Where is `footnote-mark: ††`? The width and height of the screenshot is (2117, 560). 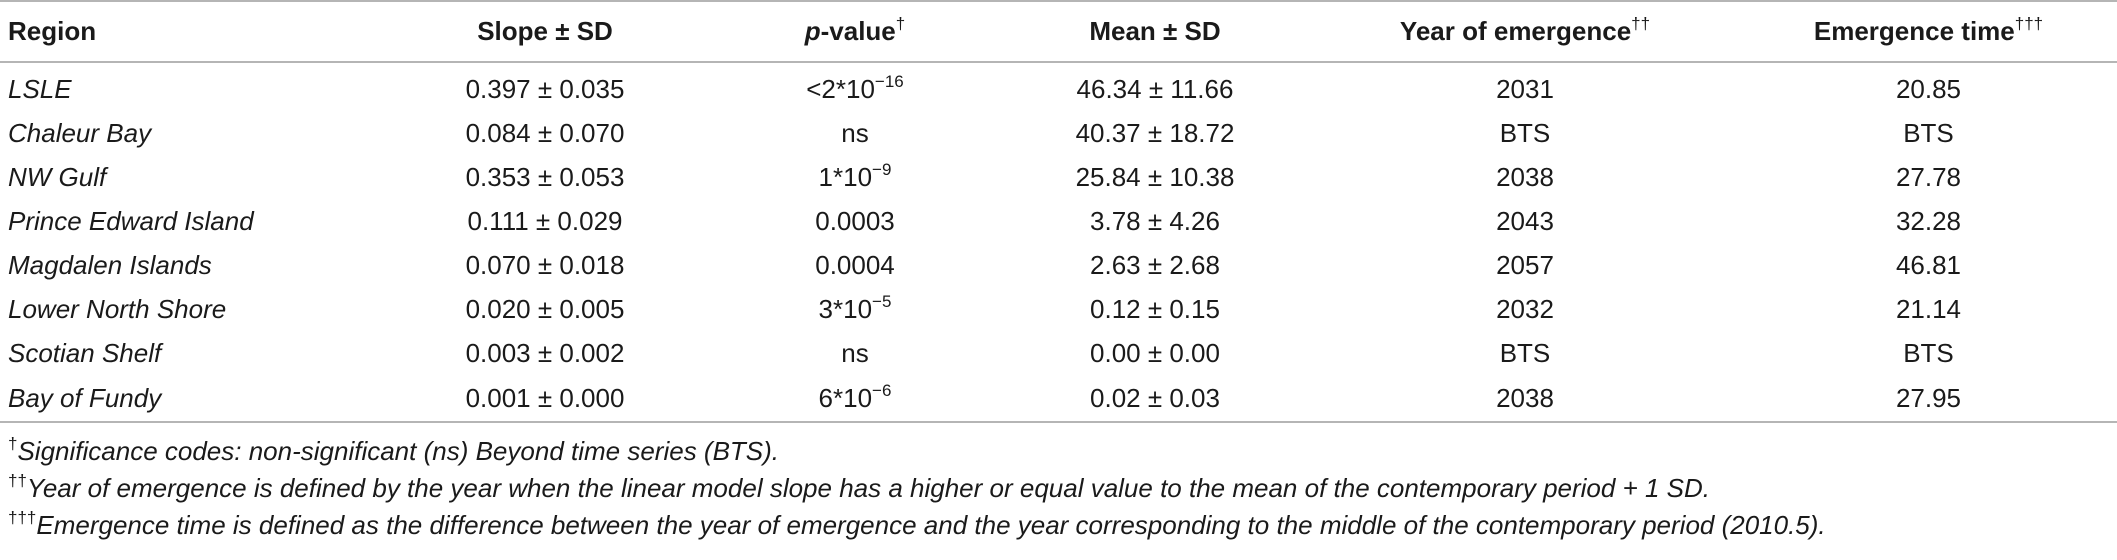
footnote-mark: †† is located at coordinates (17, 480).